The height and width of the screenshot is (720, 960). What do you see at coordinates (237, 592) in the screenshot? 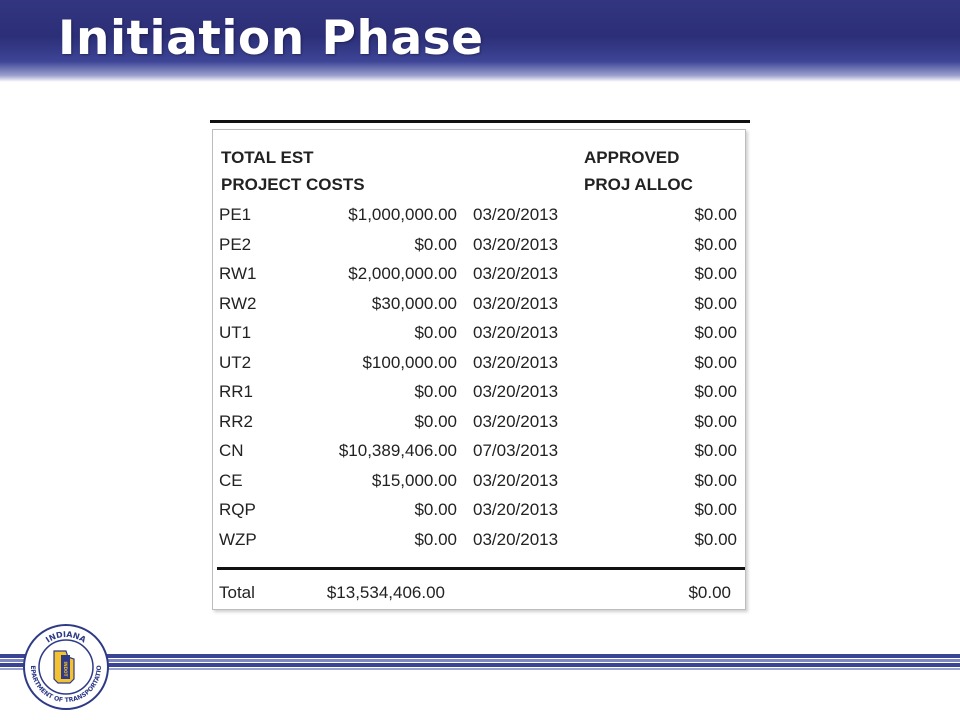
I see `total-label: Total` at bounding box center [237, 592].